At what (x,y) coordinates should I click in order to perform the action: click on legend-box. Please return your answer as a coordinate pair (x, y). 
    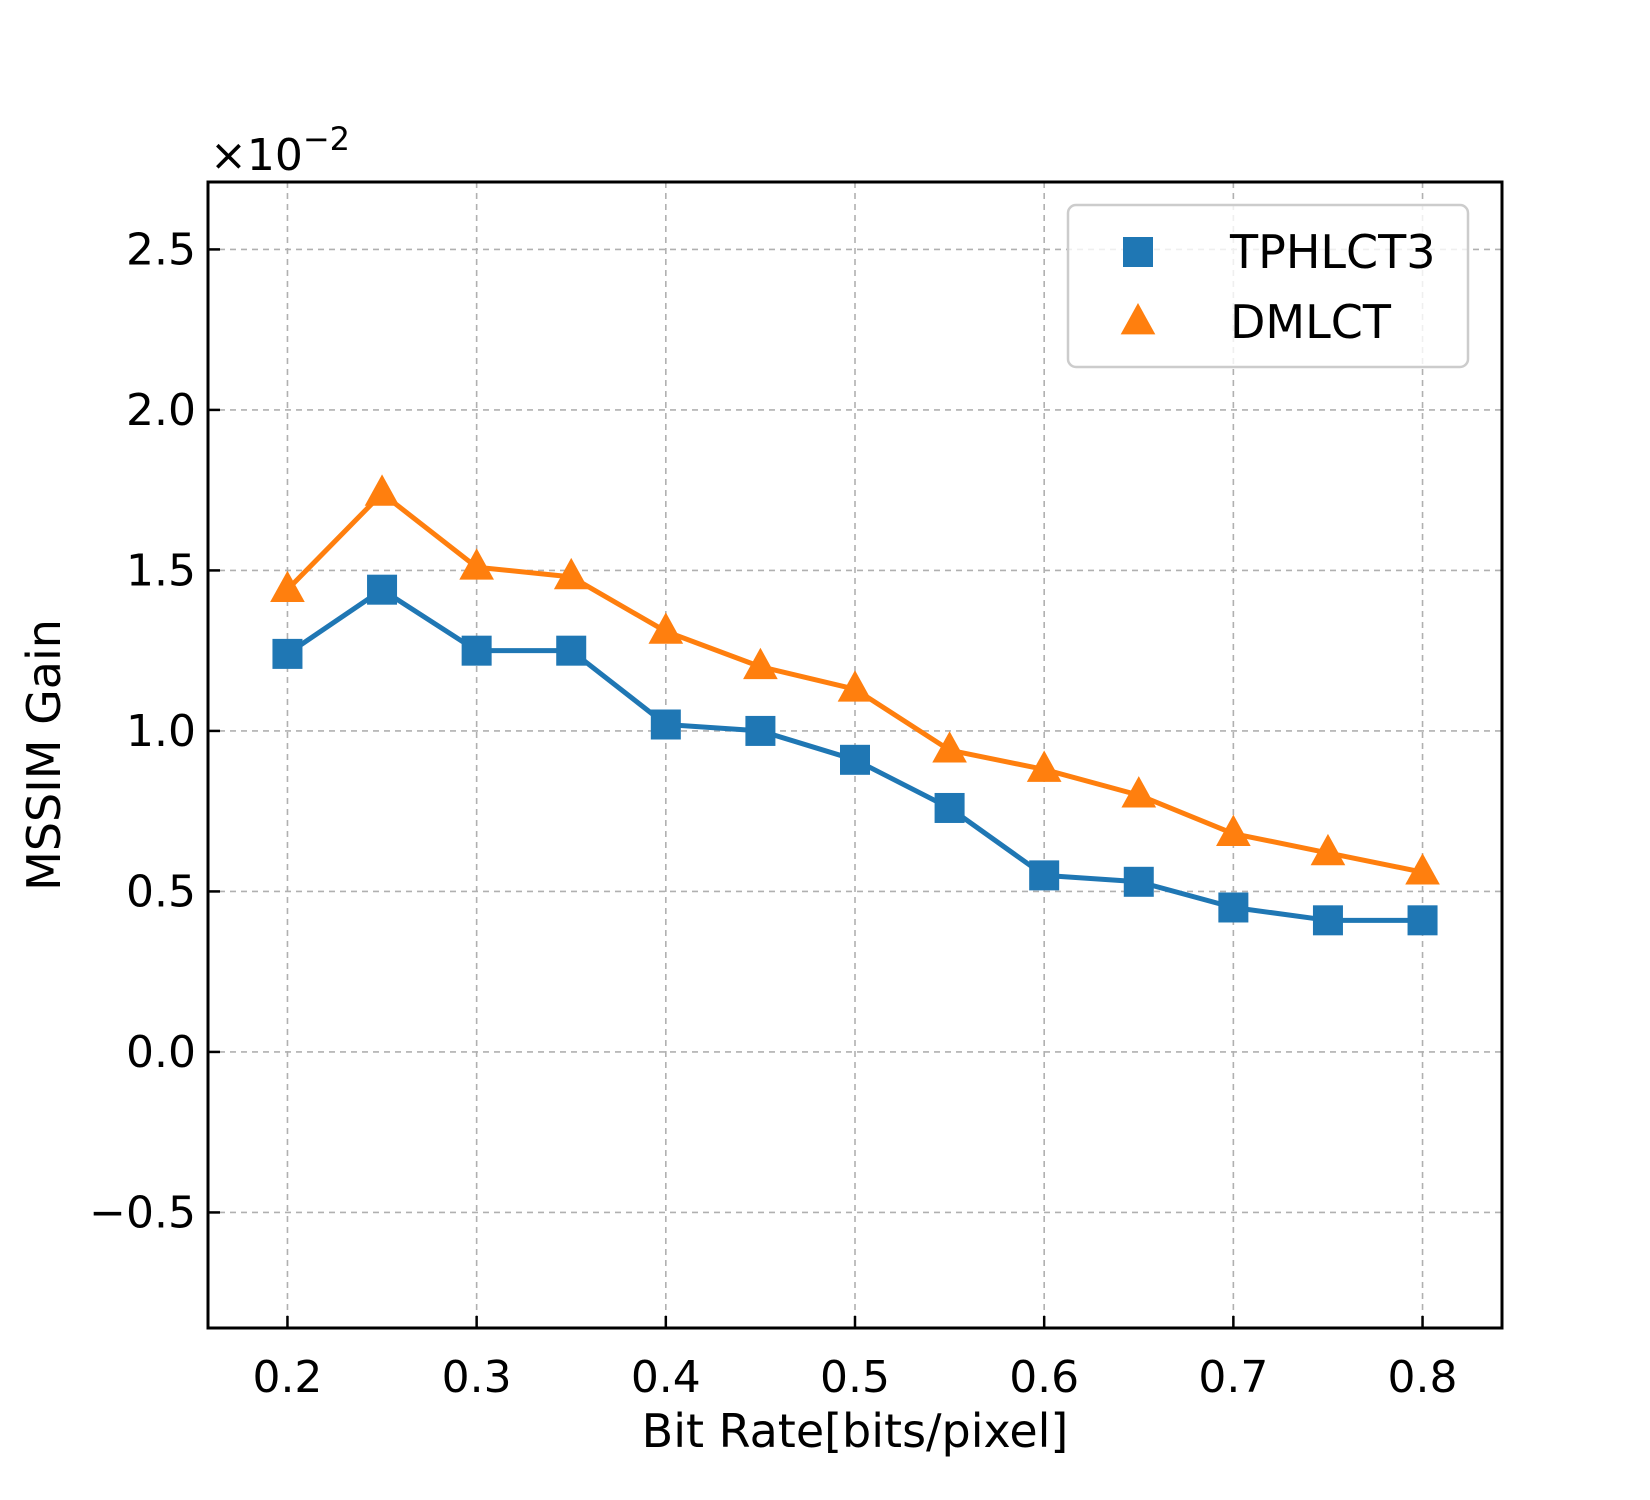
    Looking at the image, I should click on (1268, 286).